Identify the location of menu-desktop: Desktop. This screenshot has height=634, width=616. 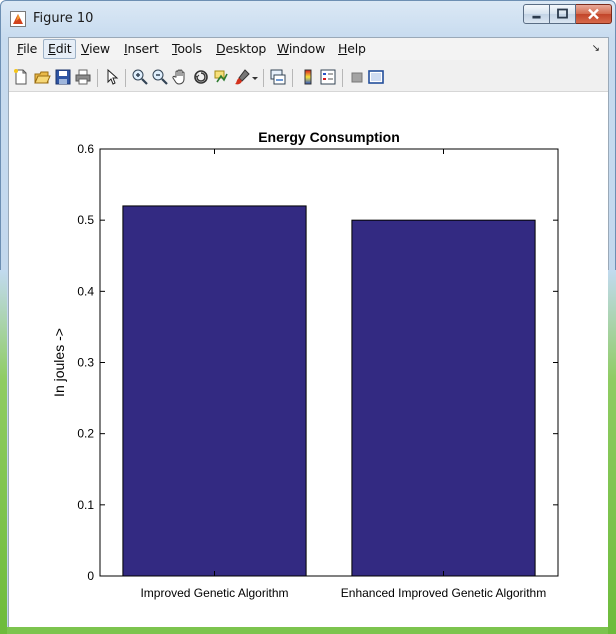
(241, 48).